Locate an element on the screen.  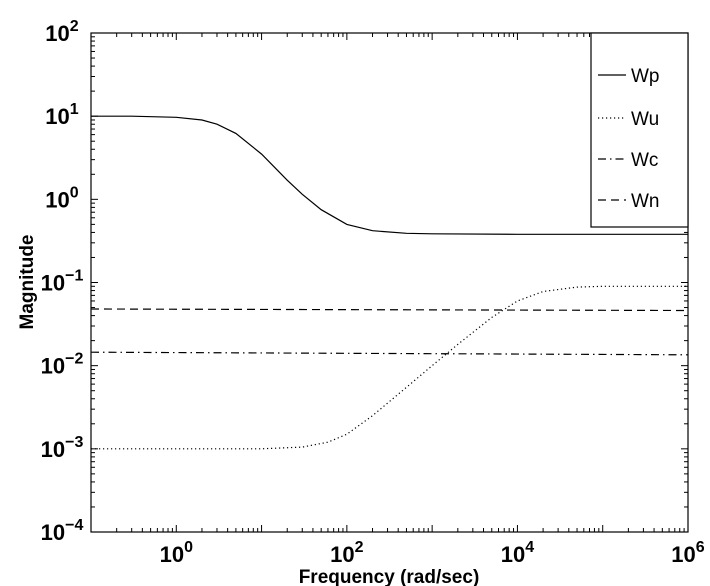
y-tick-label: 10⁻⁴ is located at coordinates (62, 531).